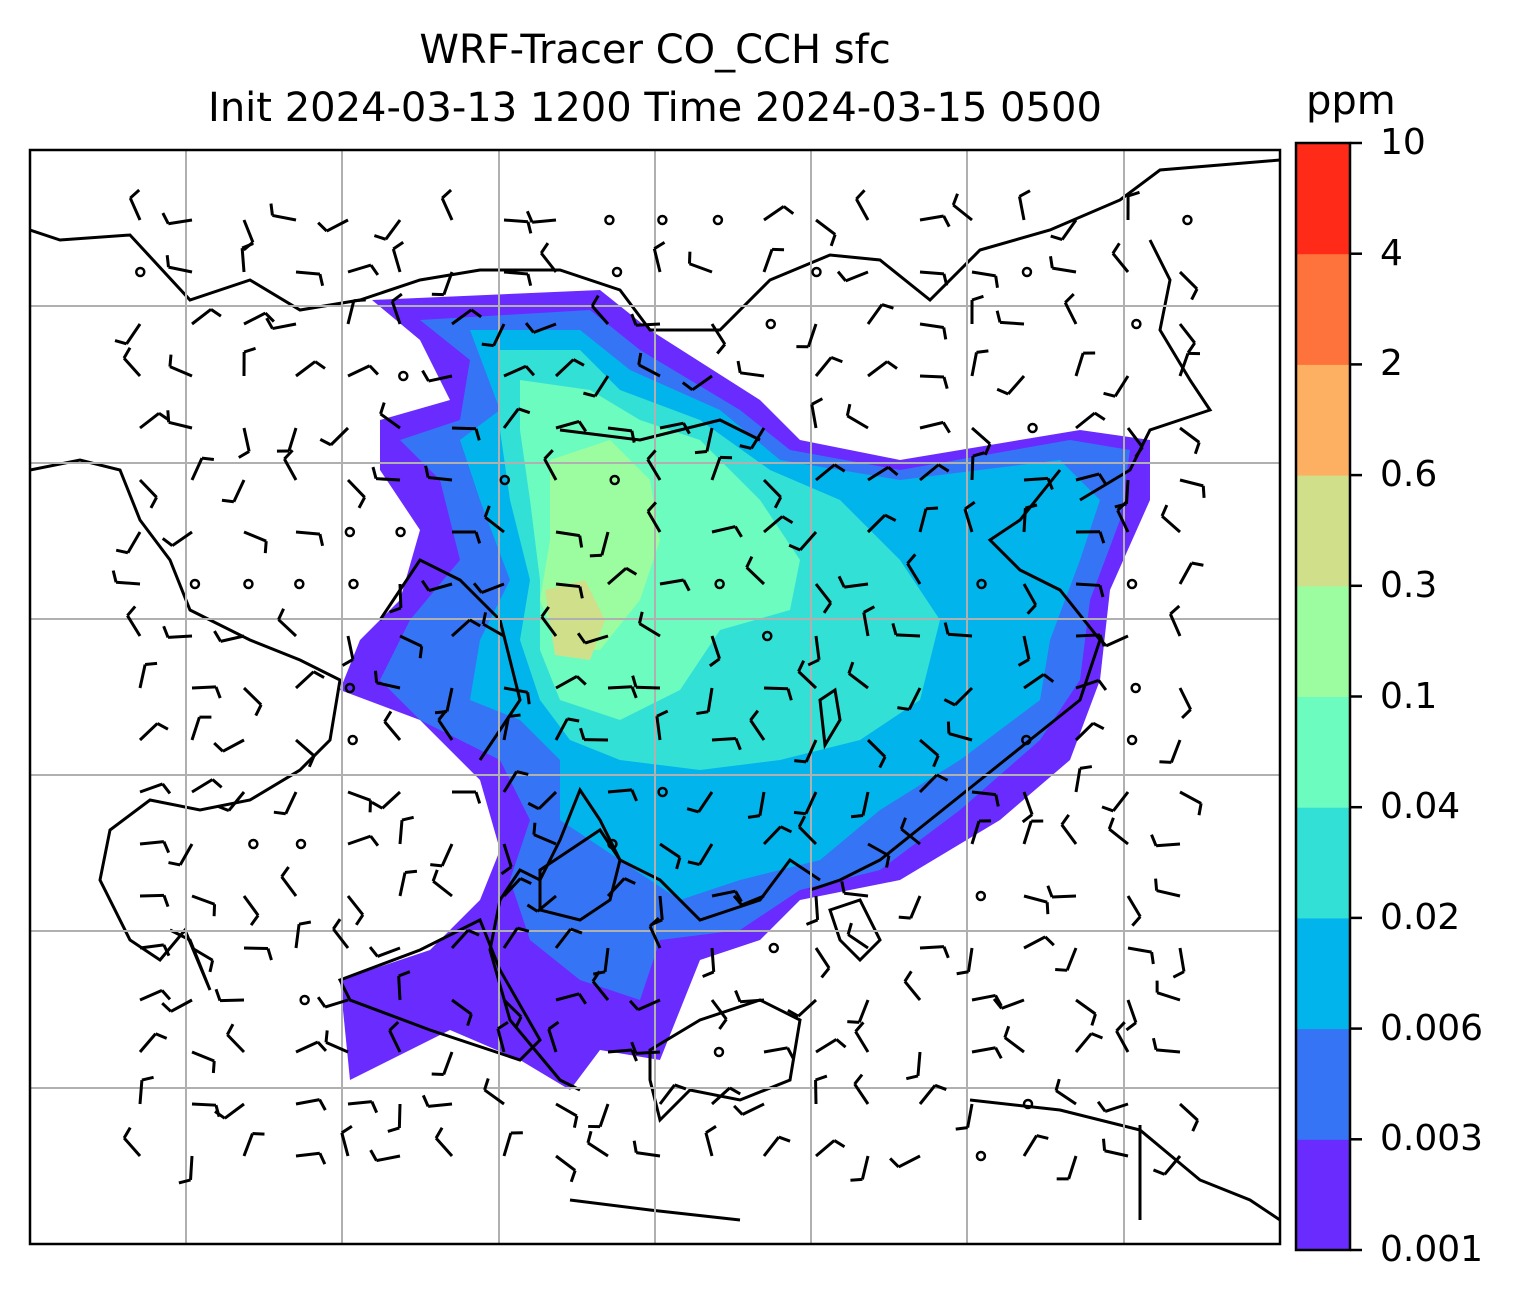 The image size is (1528, 1306). Describe the element at coordinates (1409, 475) in the screenshot. I see `colorbar-tick-label: 0.6` at that location.